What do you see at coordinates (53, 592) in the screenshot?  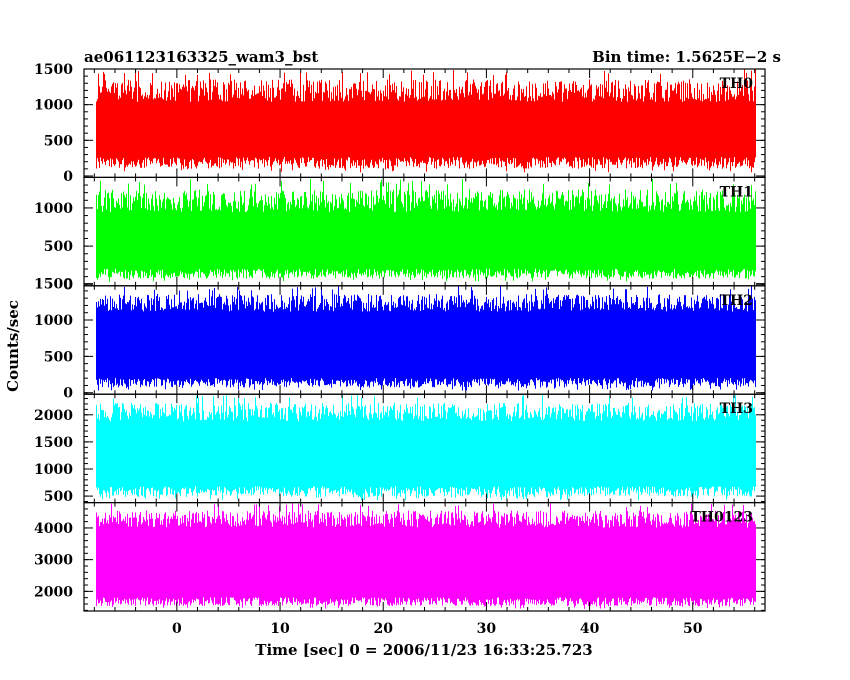 I see `y-tick-label-th0123: 2000` at bounding box center [53, 592].